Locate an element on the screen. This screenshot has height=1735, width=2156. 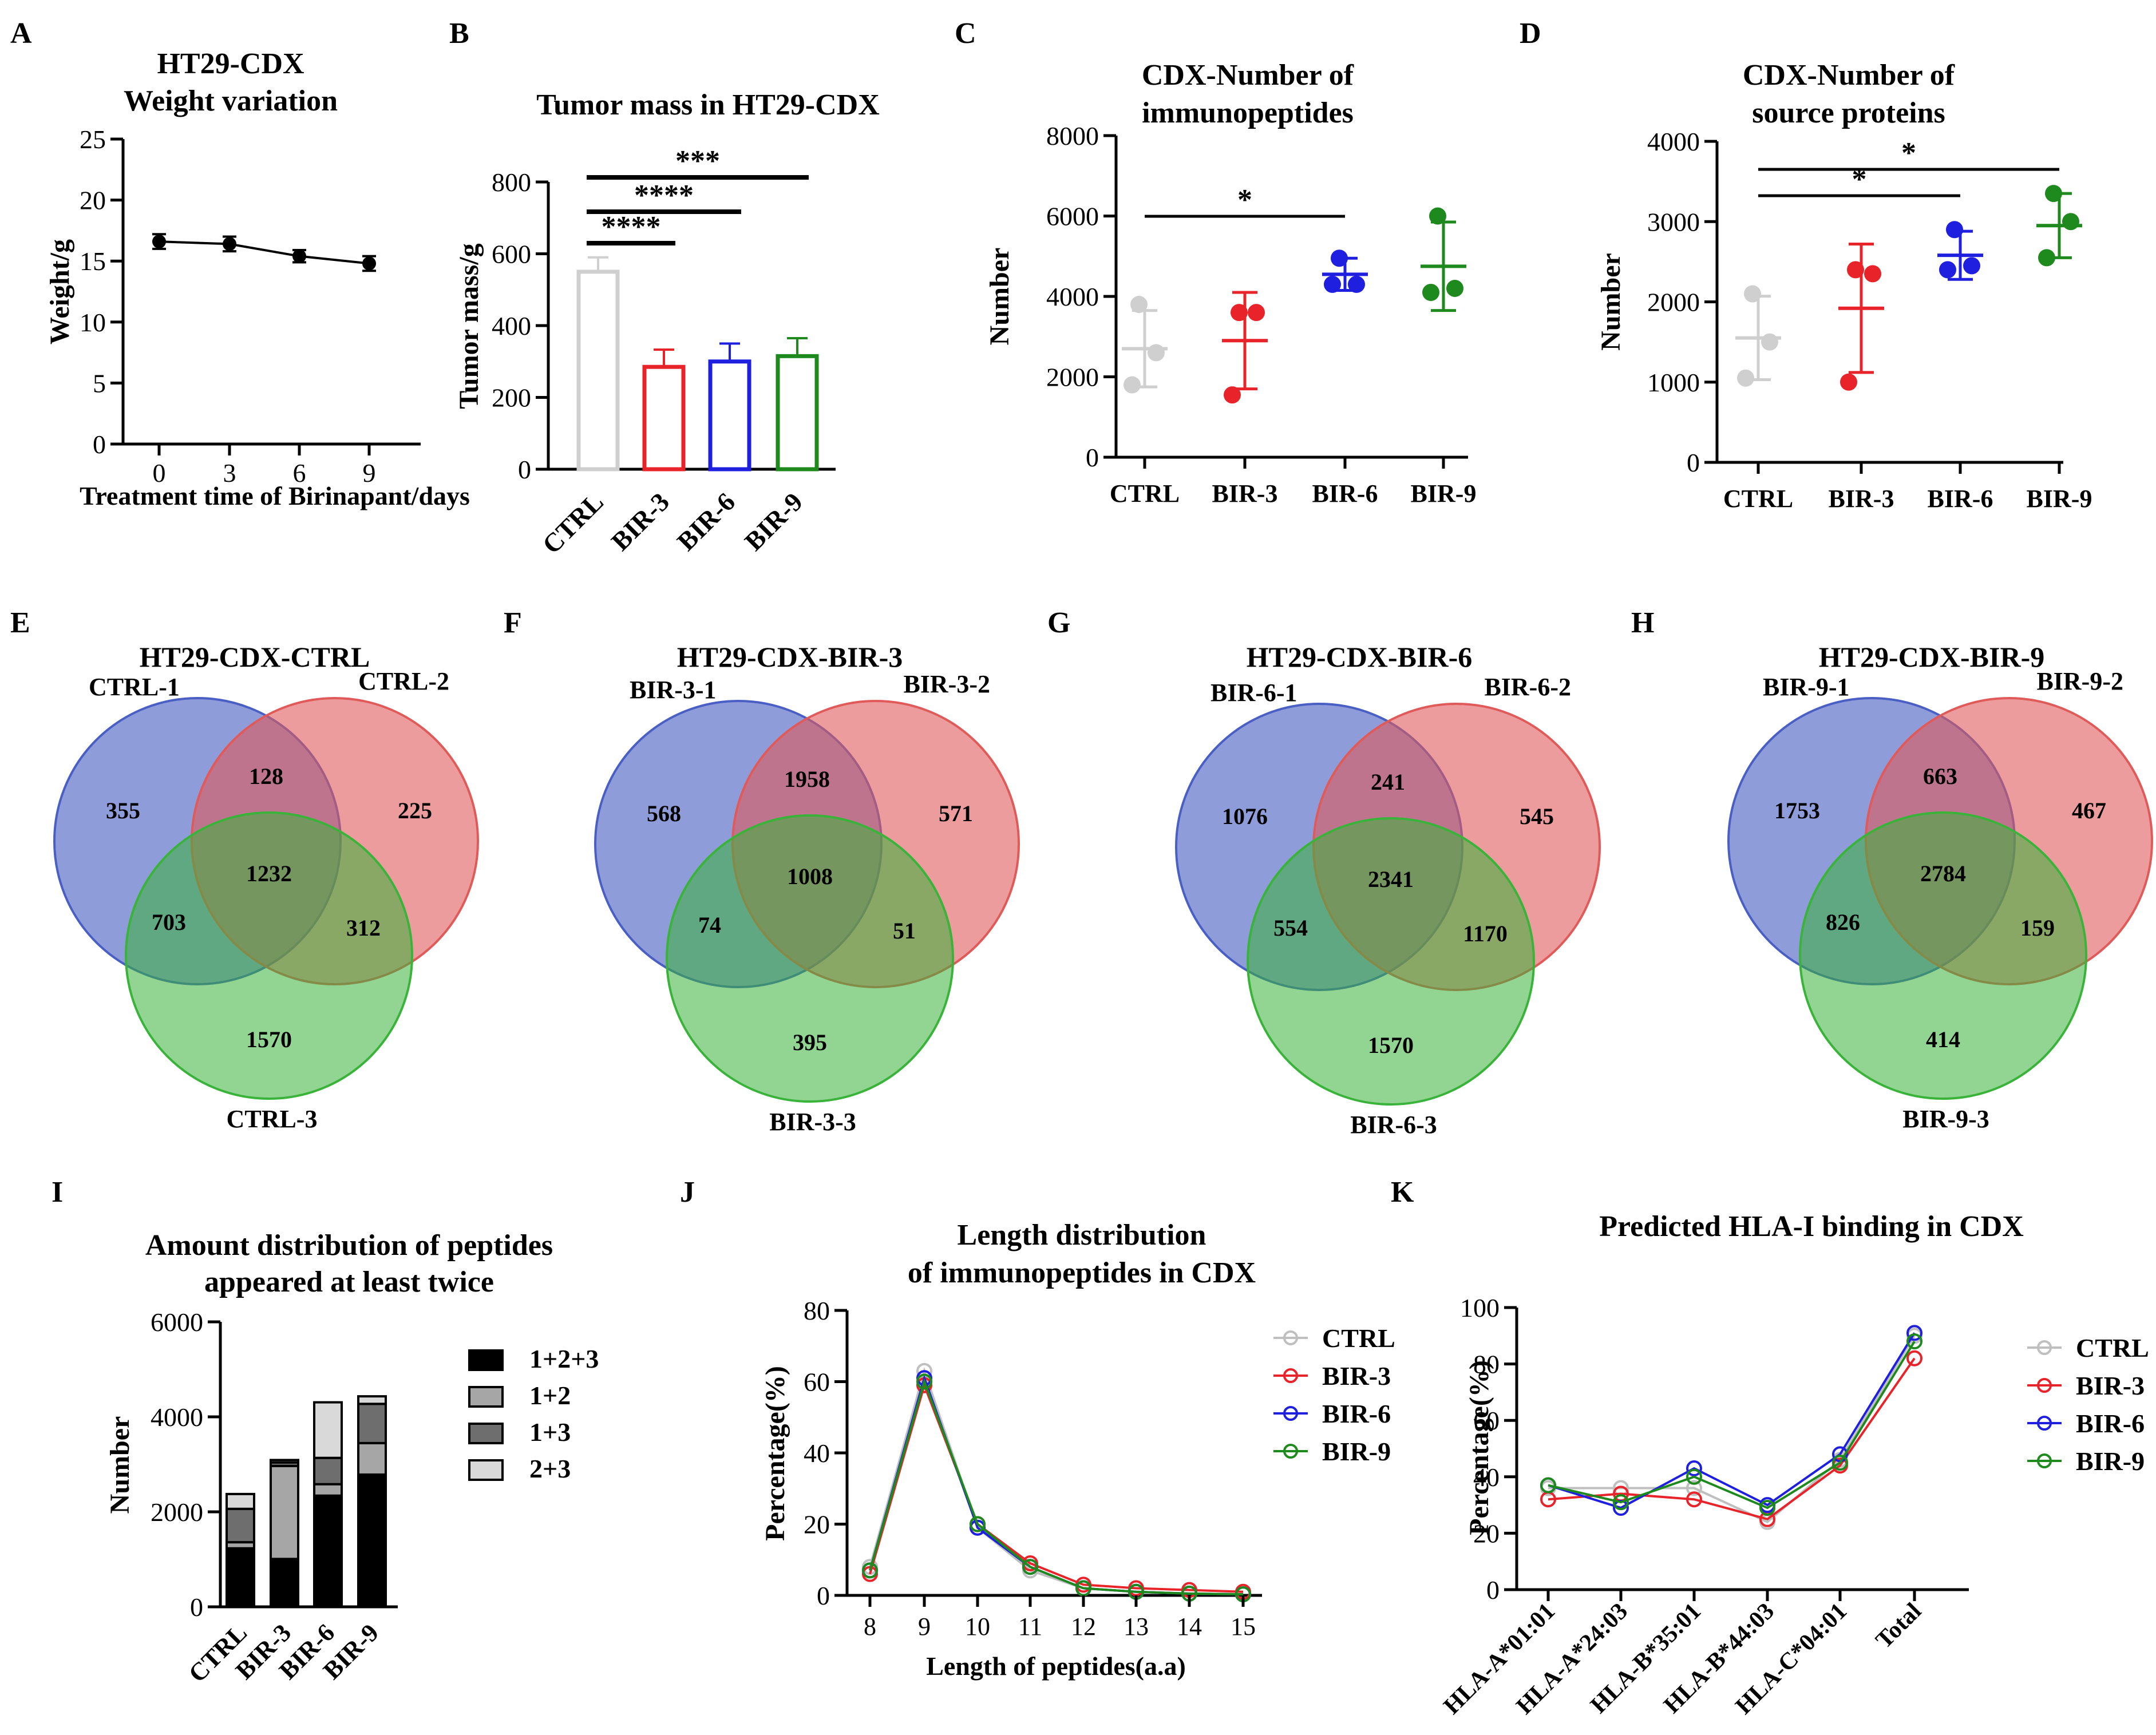
panel-e-title: HT29-CDX-CTRL is located at coordinates (255, 657).